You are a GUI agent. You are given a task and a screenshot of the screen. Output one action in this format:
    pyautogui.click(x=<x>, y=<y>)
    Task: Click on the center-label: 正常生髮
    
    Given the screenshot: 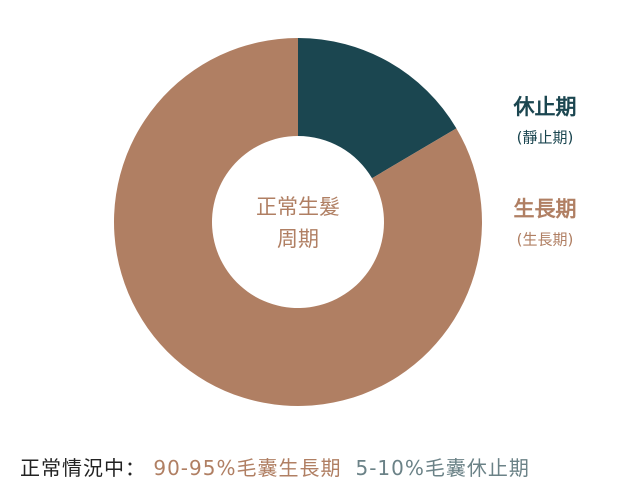 What is the action you would take?
    pyautogui.click(x=298, y=207)
    